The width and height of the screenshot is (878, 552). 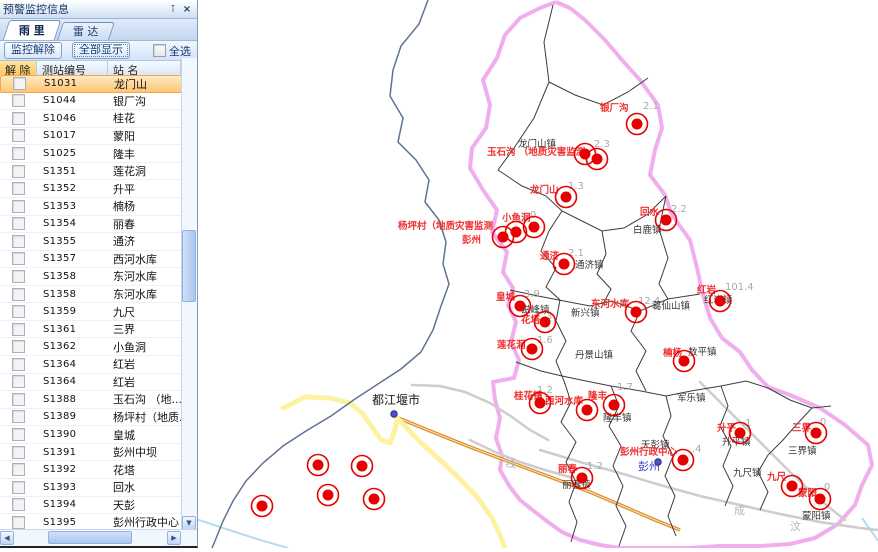 I want to click on horizontal-scrollbar: ◀ ▶, so click(x=98, y=537).